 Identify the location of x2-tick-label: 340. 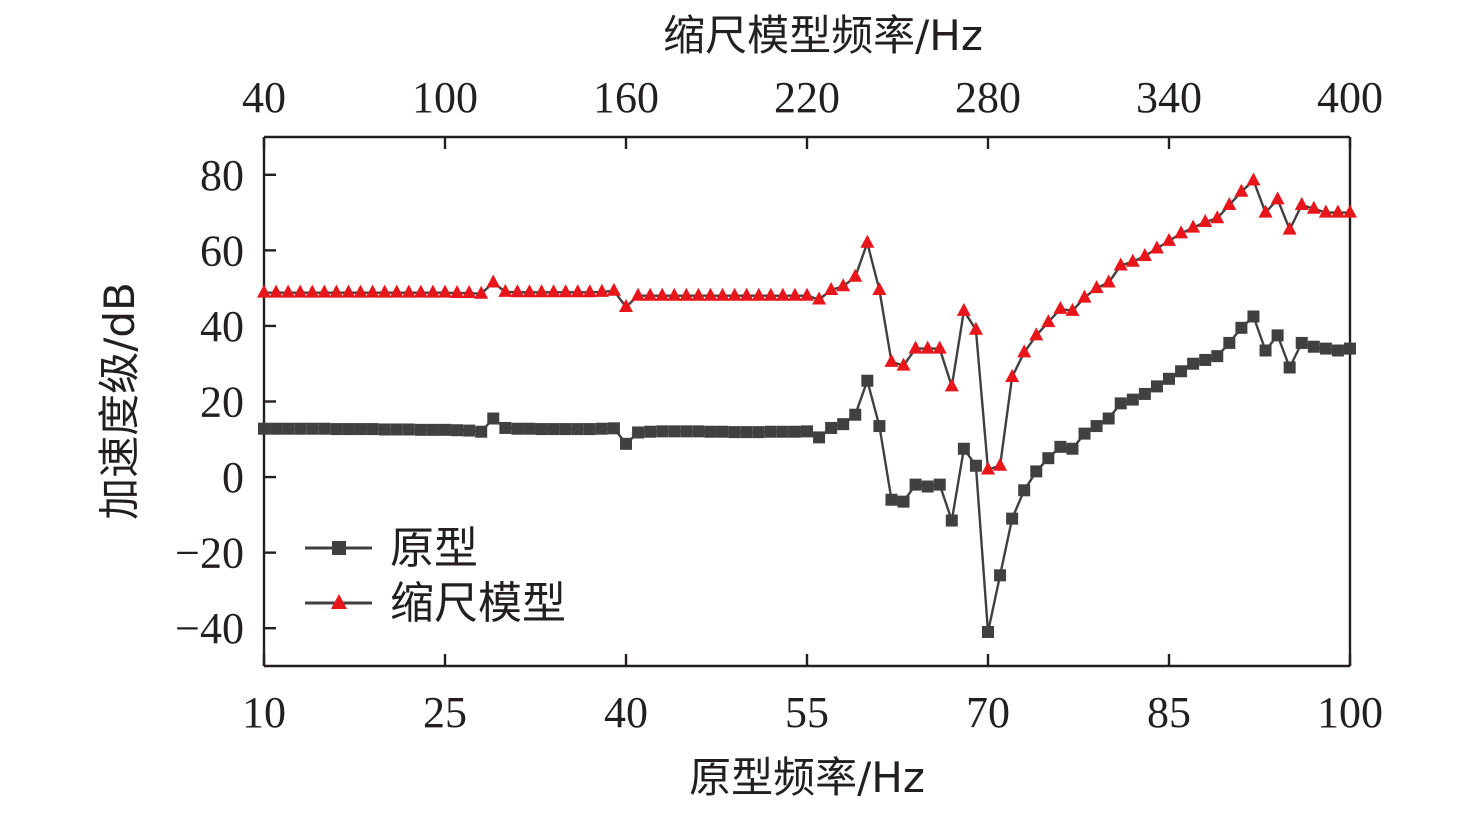
(1169, 97).